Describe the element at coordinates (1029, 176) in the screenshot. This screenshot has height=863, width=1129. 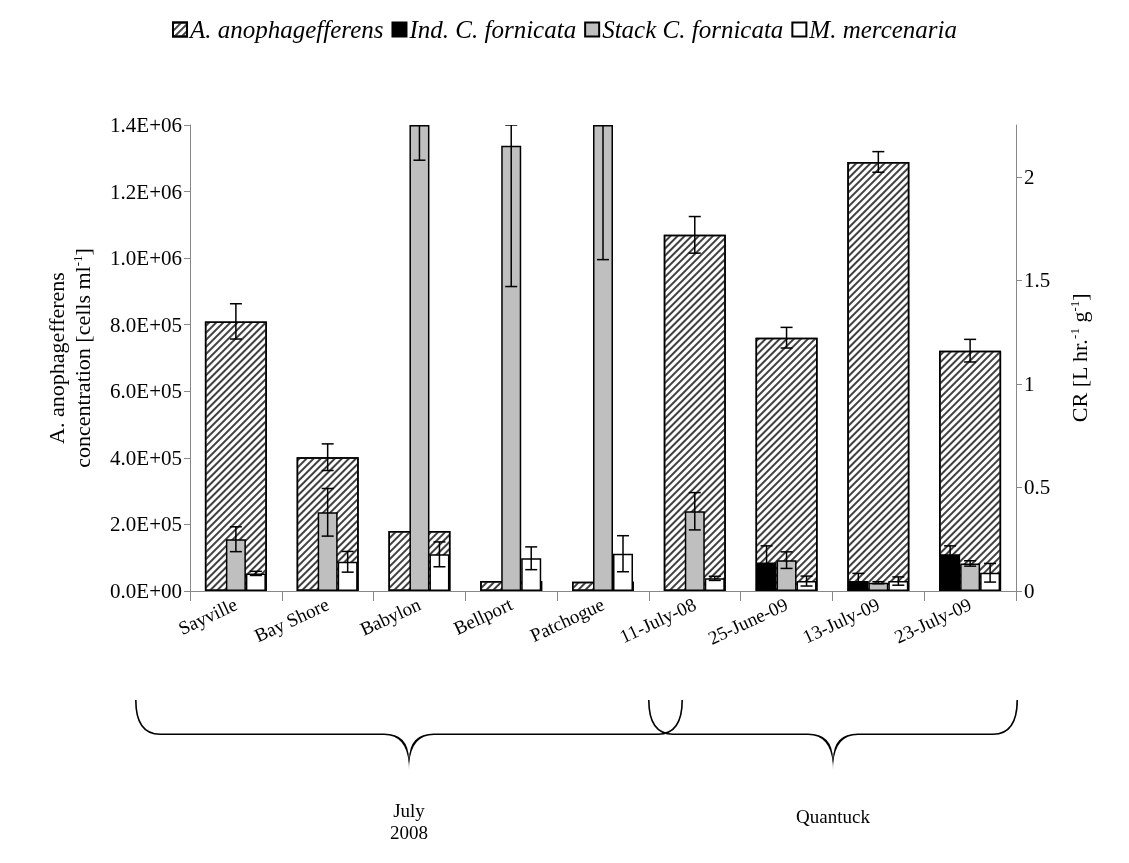
I see `y2-tick-label: 2` at that location.